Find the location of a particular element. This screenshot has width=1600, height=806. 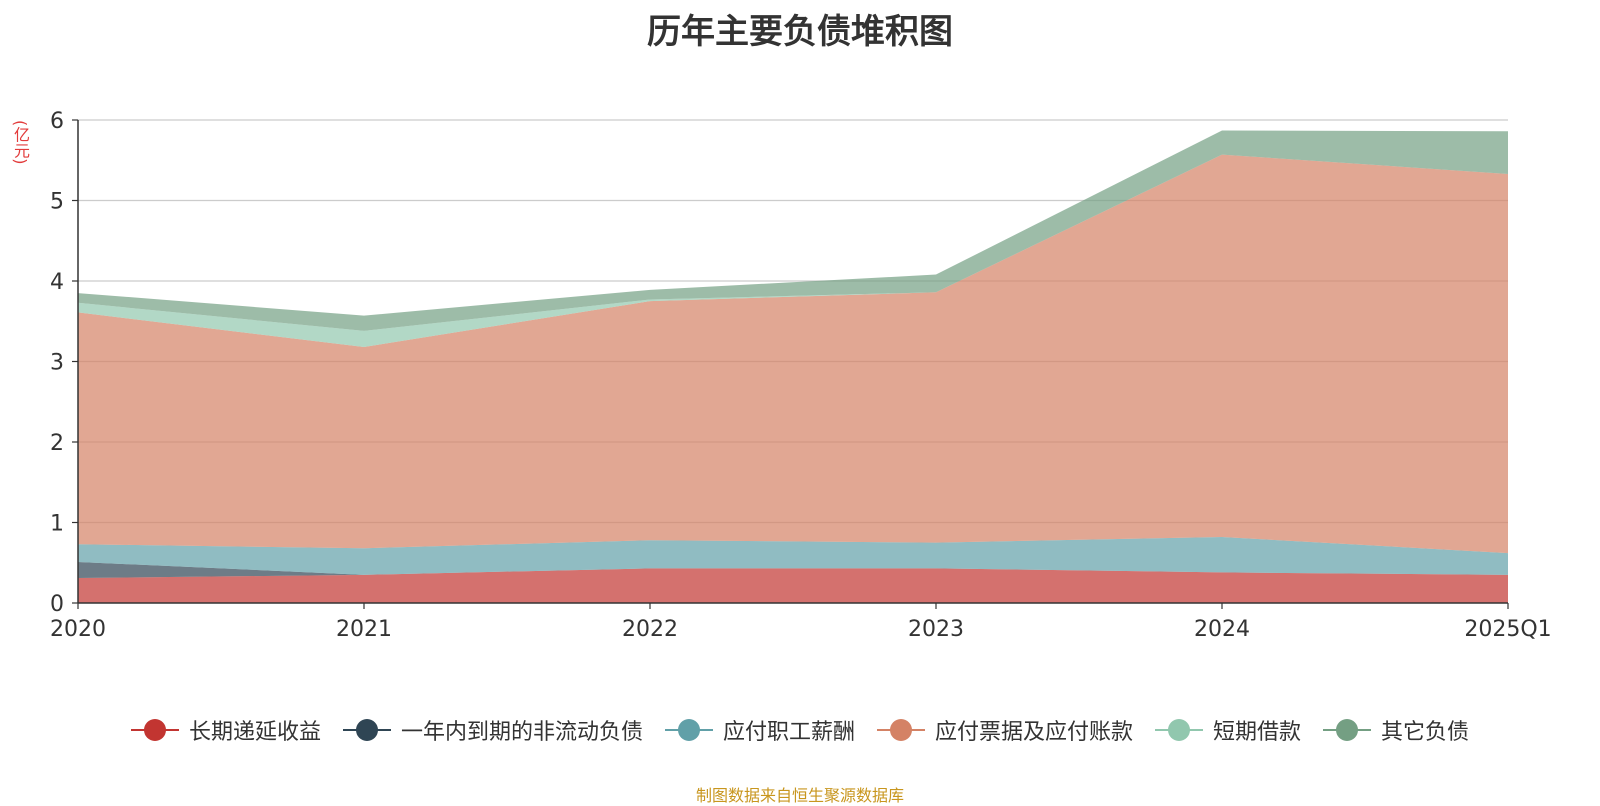

legend-label: 短期借款 is located at coordinates (1257, 732).